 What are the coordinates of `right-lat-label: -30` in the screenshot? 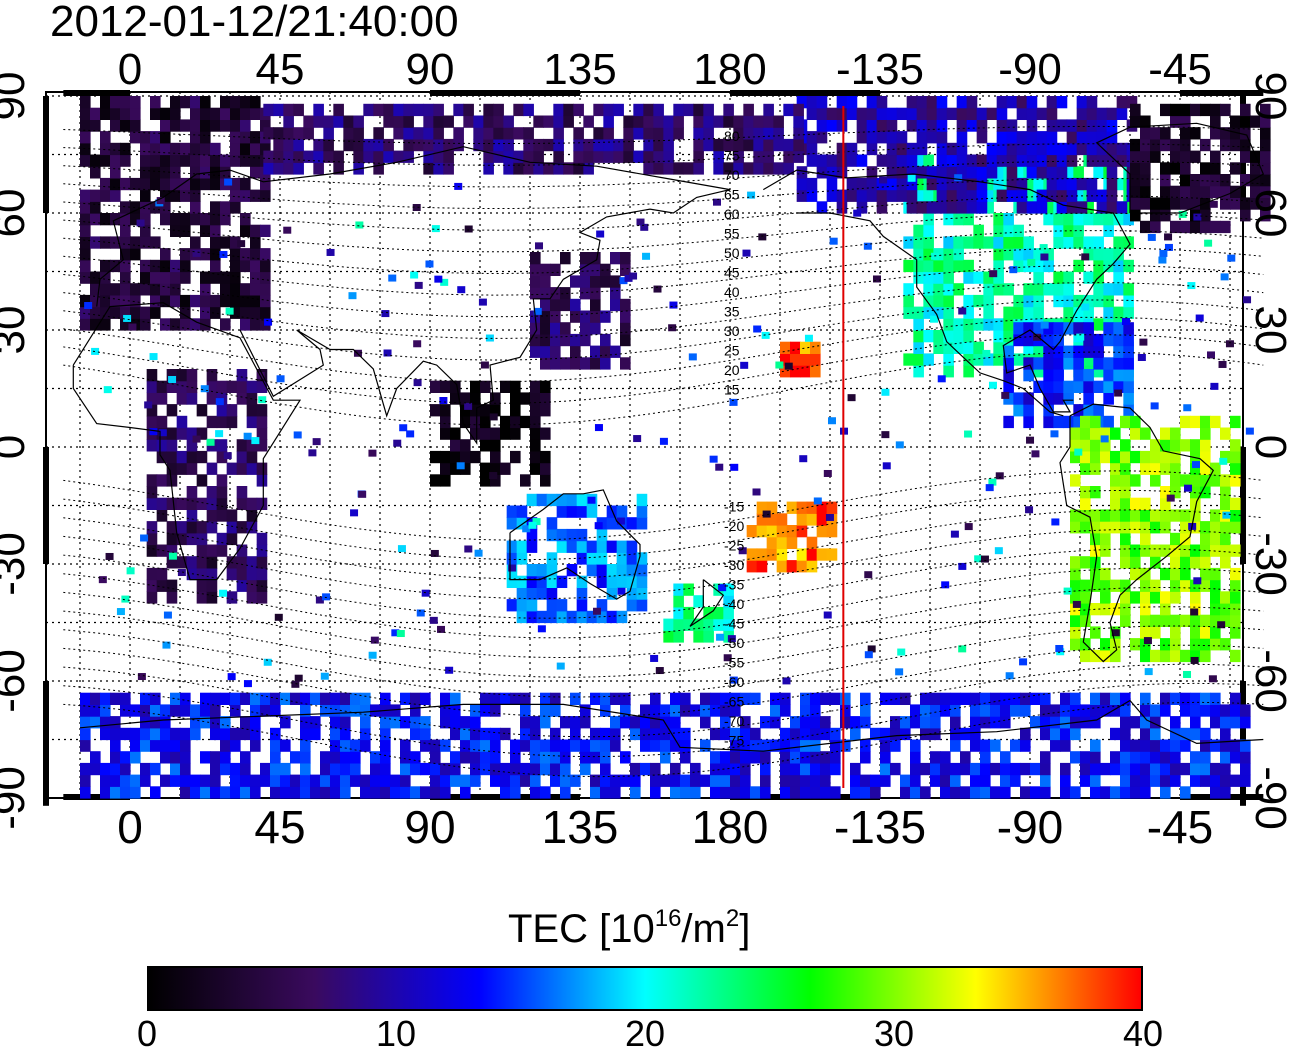 It's located at (1269, 564).